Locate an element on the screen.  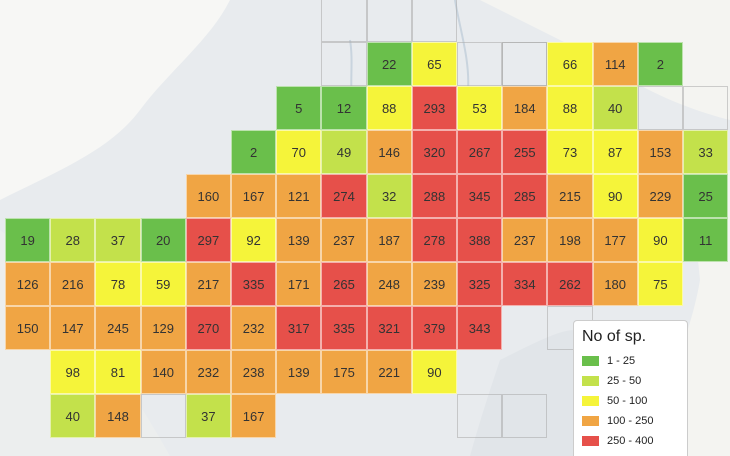
grid-cell: 53 is located at coordinates (480, 108).